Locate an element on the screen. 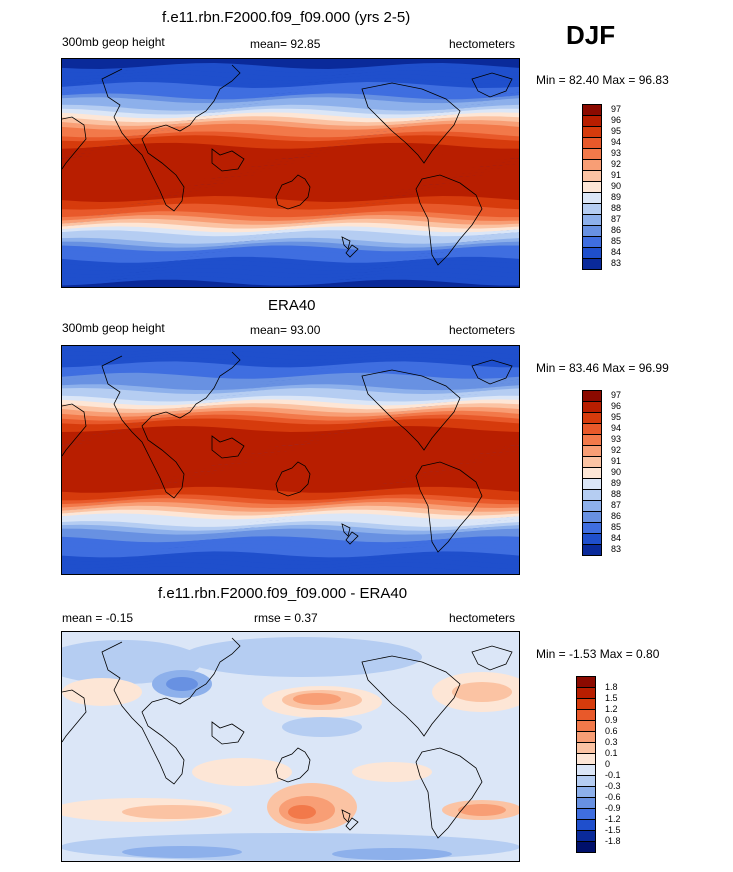 The image size is (733, 872). colorbar-tick-label: -0.3 is located at coordinates (613, 785).